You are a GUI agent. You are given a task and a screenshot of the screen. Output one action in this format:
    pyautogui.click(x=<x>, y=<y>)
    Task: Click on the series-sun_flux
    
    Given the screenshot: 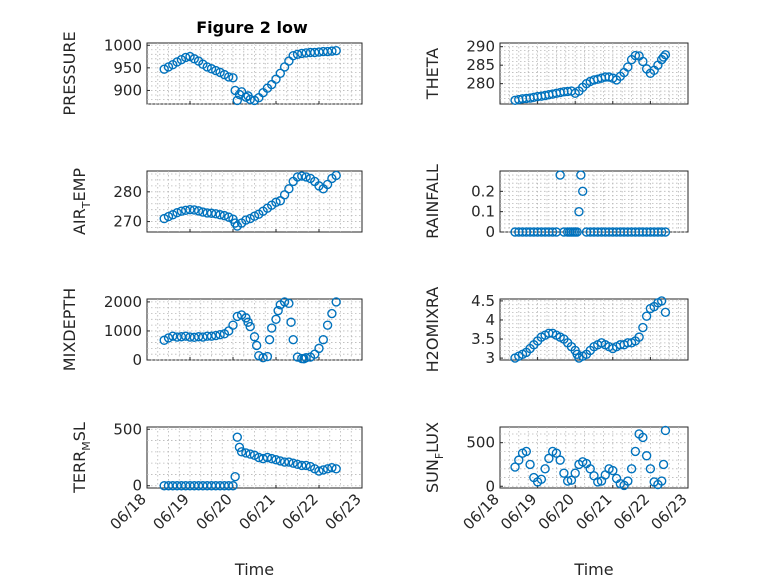 What is the action you would take?
    pyautogui.click(x=590, y=458)
    